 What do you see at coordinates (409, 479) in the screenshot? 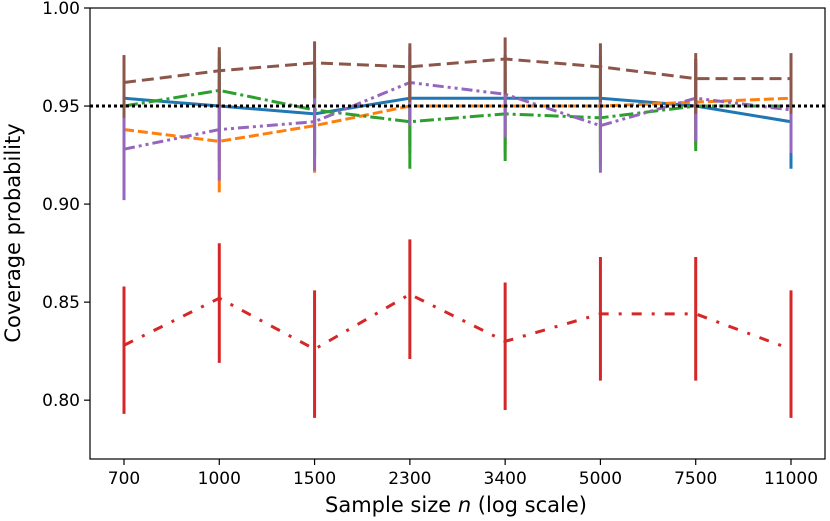
I see `x-tick-label: 2300` at bounding box center [409, 479].